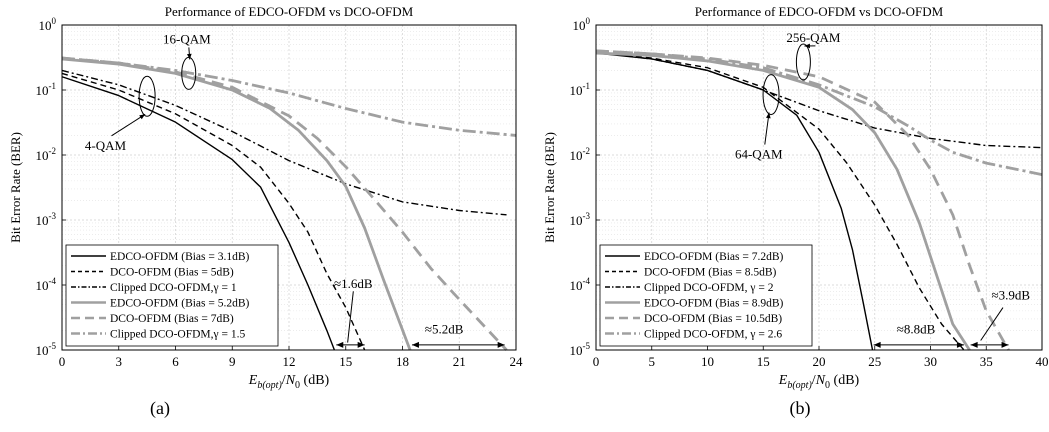  What do you see at coordinates (459, 361) in the screenshot?
I see `x-tick-label: 21` at bounding box center [459, 361].